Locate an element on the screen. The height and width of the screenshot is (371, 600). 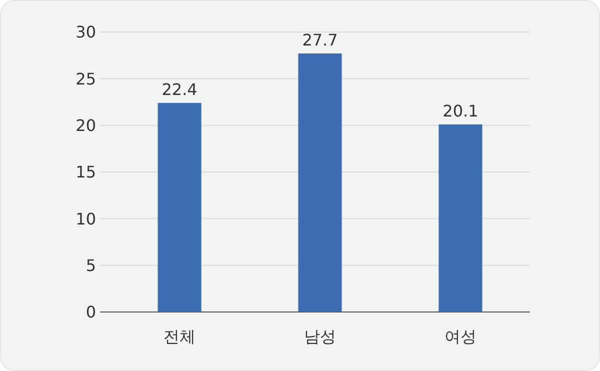
data-label: 22.4 is located at coordinates (180, 89).